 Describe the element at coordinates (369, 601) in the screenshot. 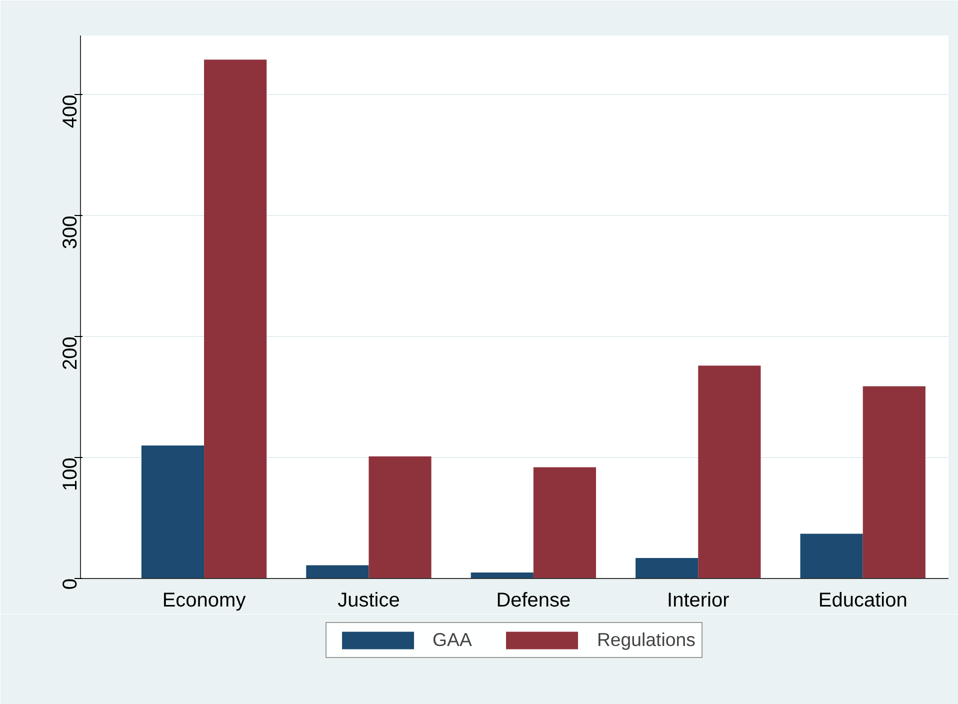

I see `x-tick-label: Justice` at that location.